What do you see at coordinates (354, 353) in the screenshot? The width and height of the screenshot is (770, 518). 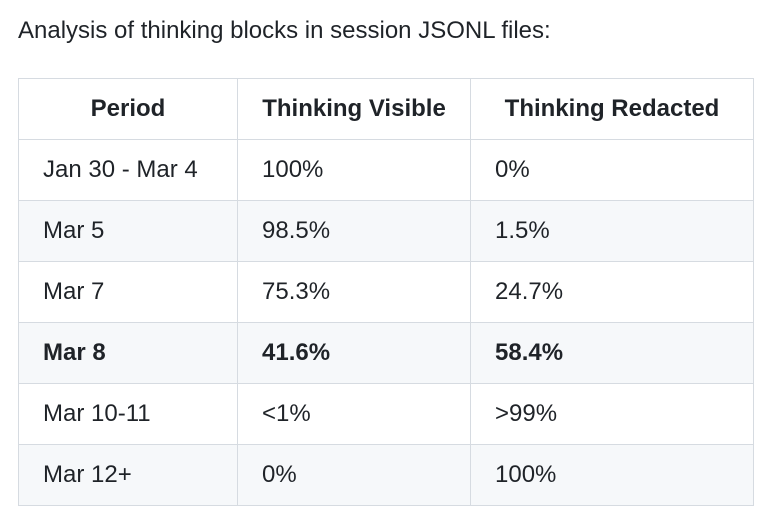 I see `thinking-visible-cell: 41.6%` at bounding box center [354, 353].